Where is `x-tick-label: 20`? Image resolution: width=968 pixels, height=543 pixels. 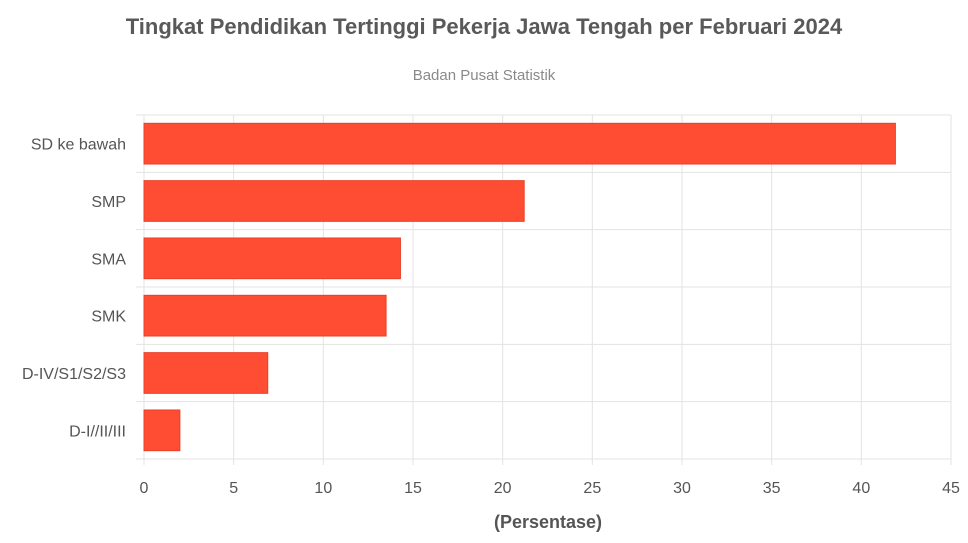
x-tick-label: 20 is located at coordinates (503, 488).